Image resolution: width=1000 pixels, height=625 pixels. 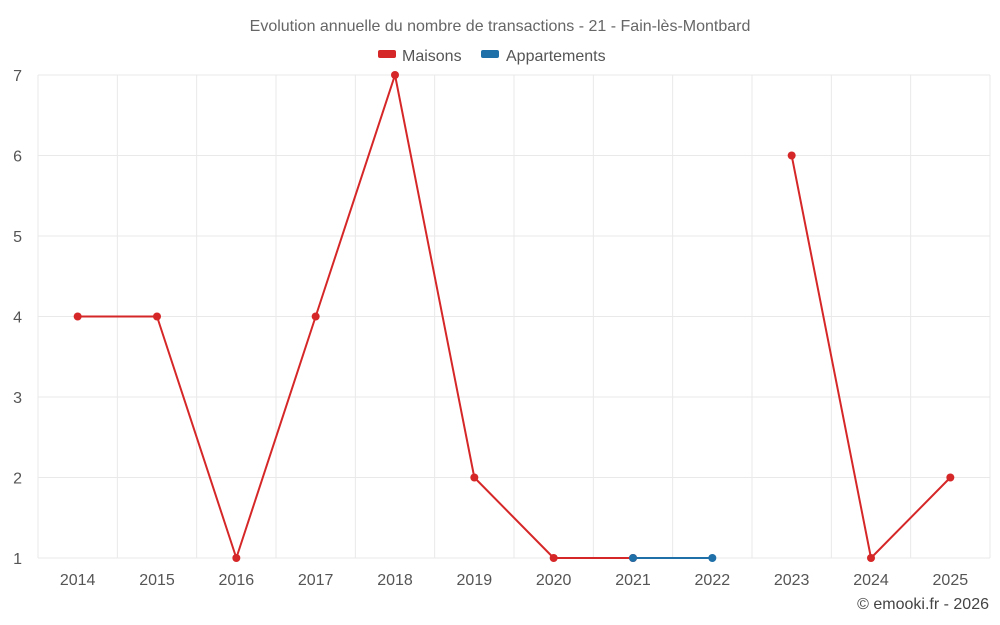 I want to click on y-tick-label: 4, so click(x=17, y=318).